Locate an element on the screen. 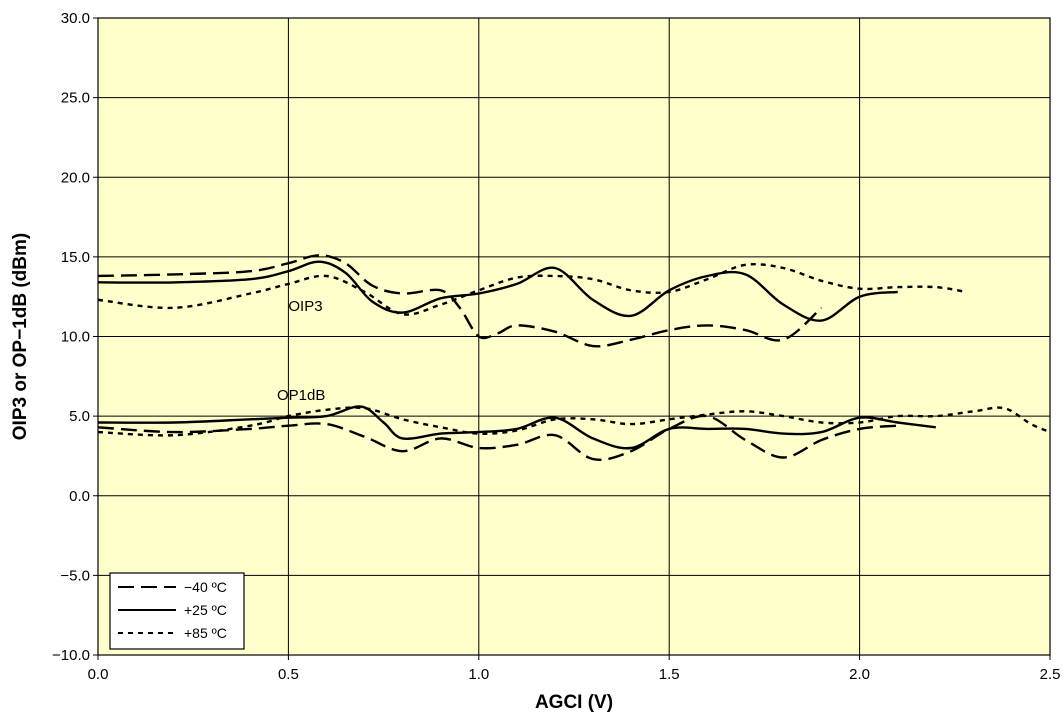 The image size is (1063, 717). x-tick-label: 2.0 is located at coordinates (859, 674).